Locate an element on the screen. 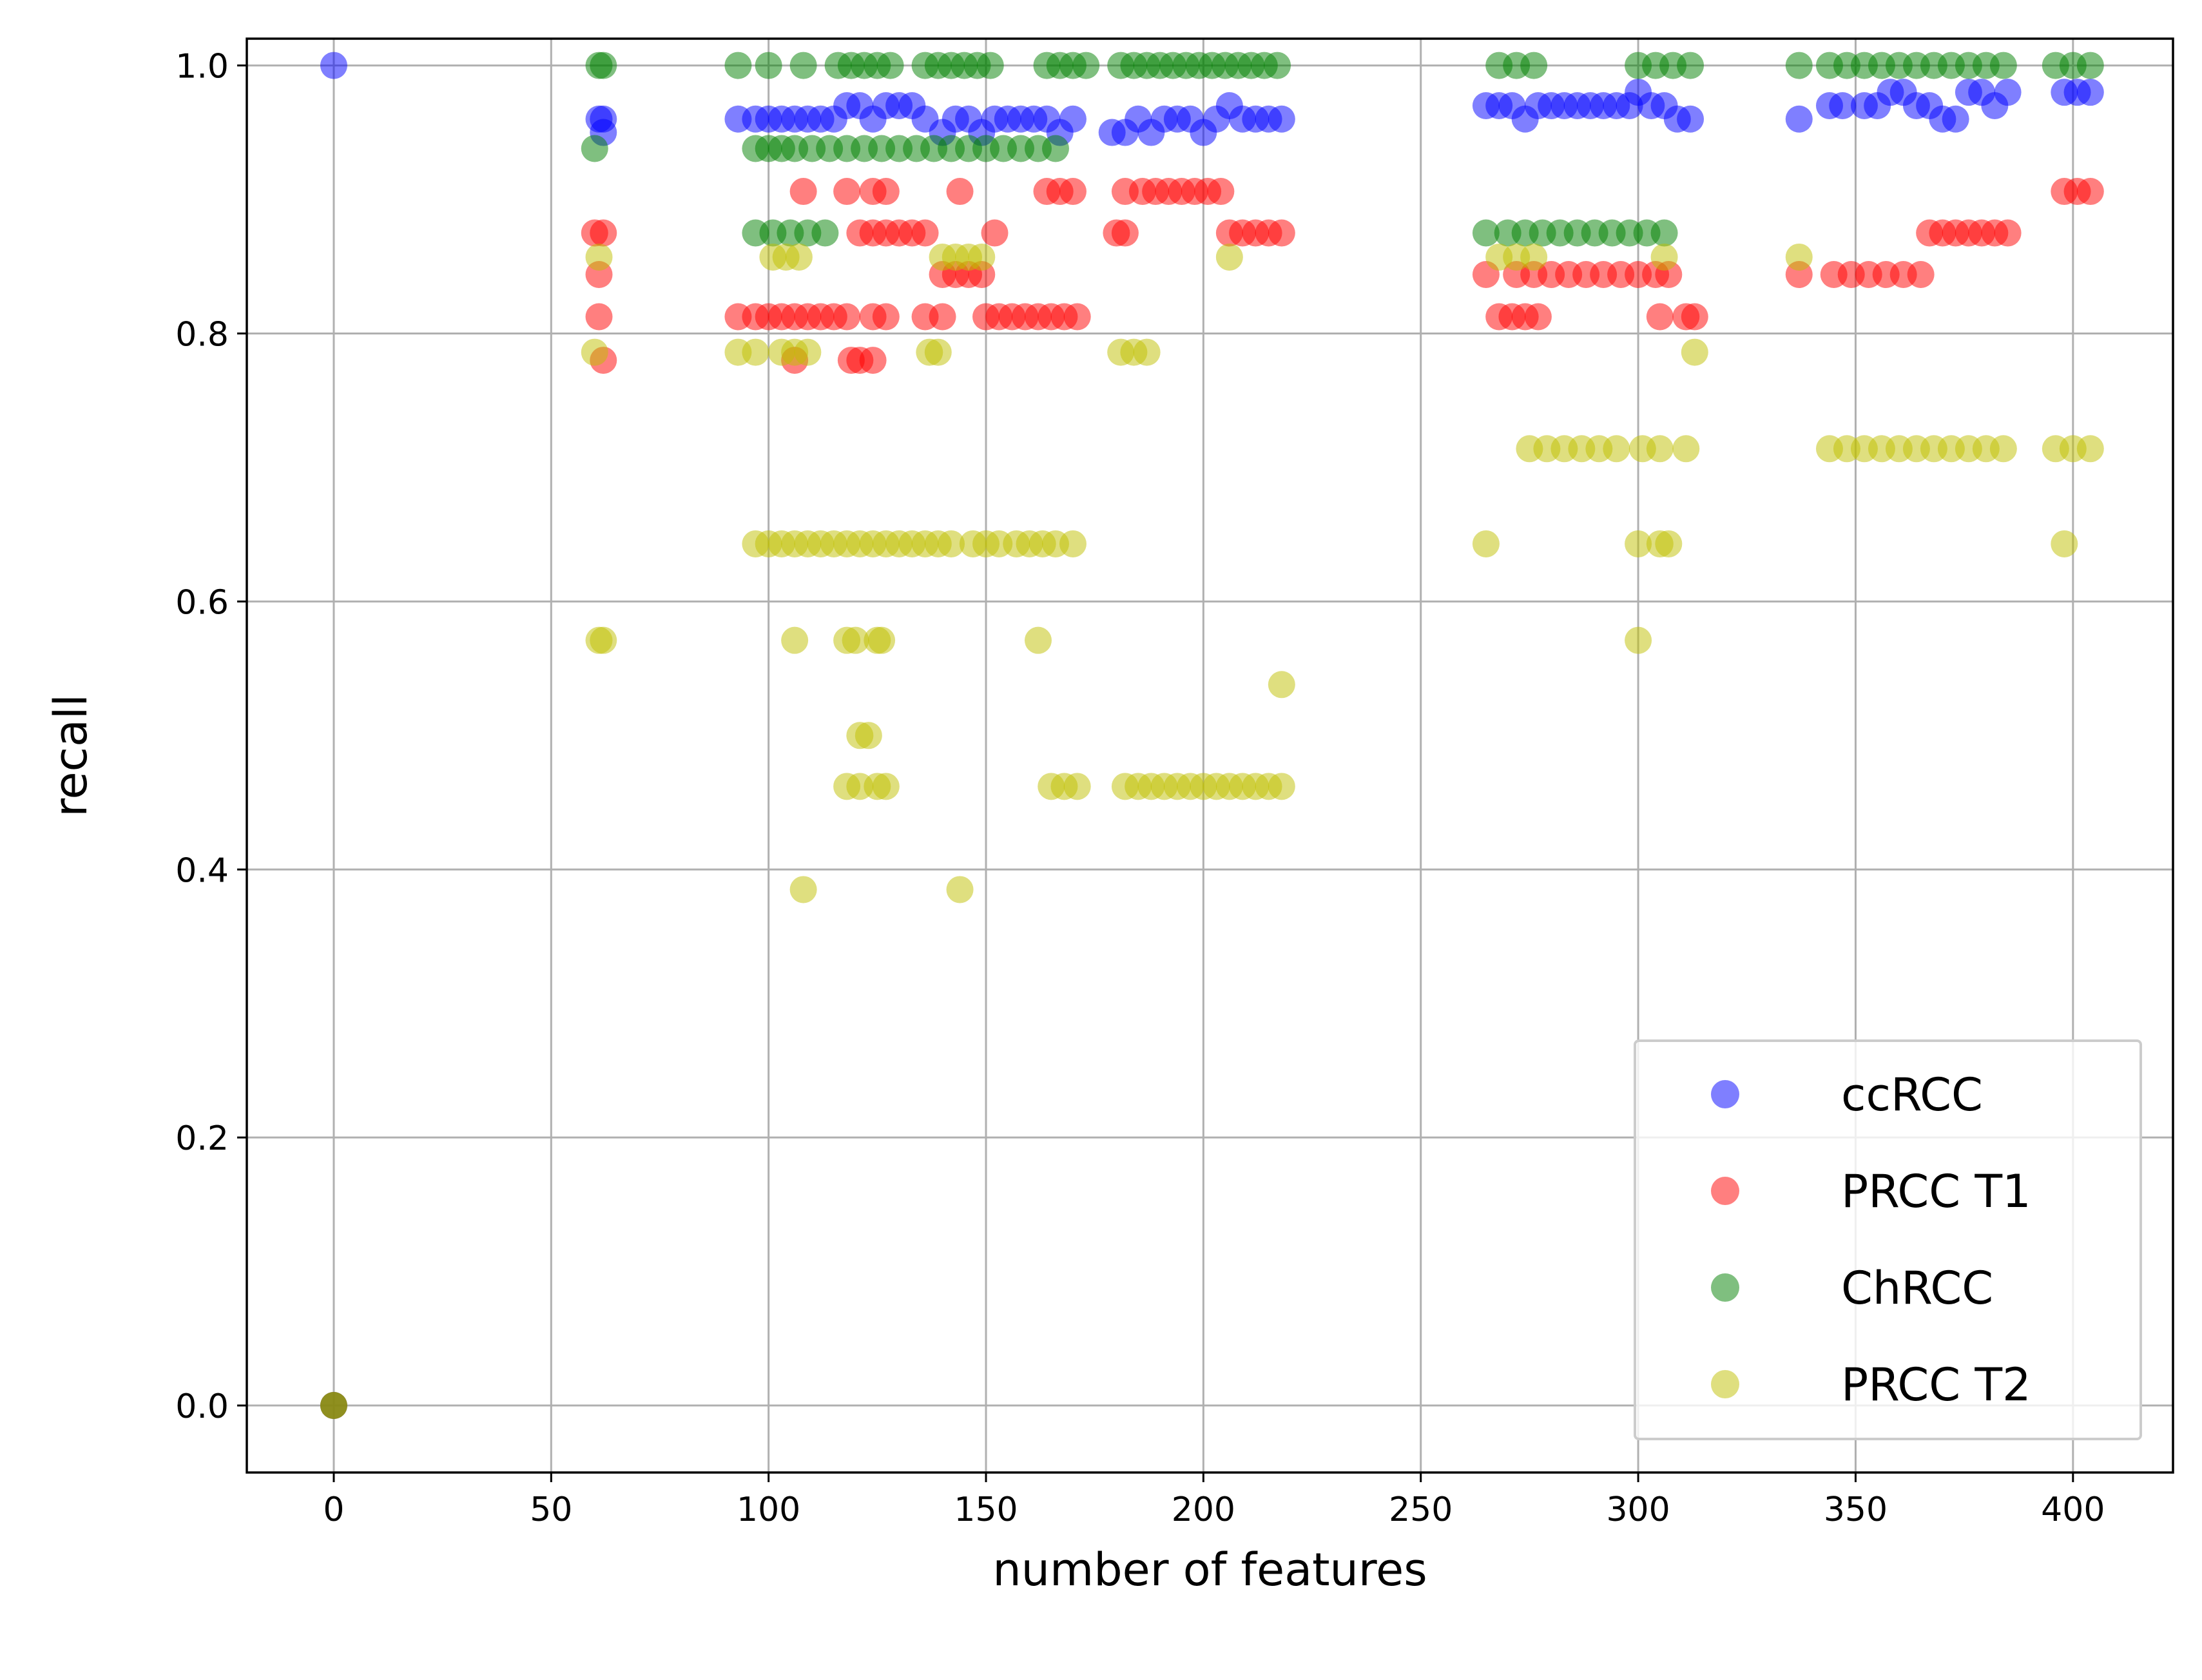  y-axis-label: recall is located at coordinates (70, 756).